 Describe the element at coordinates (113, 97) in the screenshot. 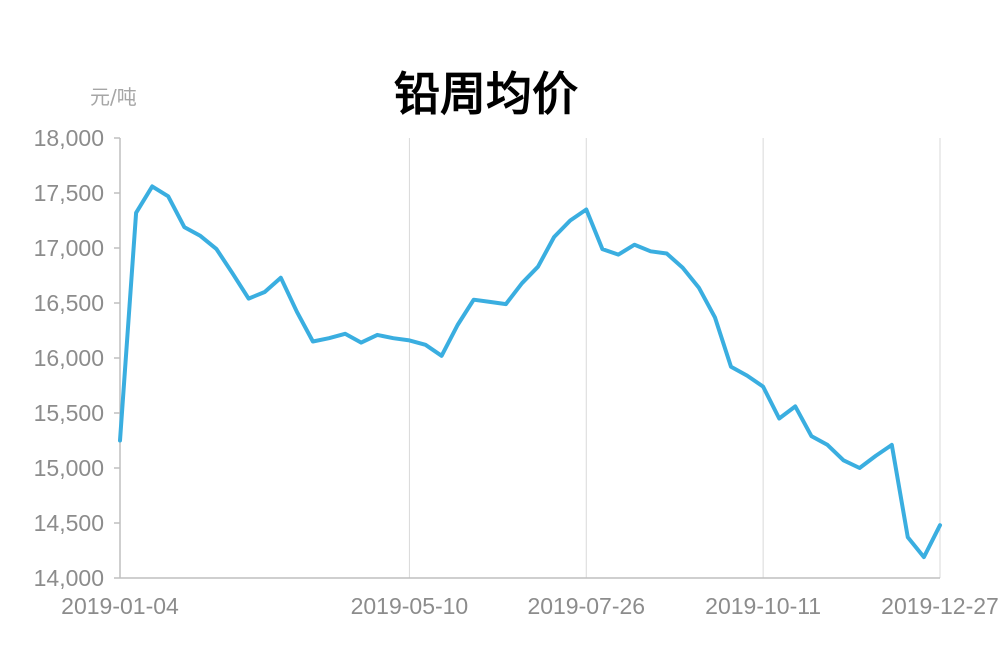

I see `y-unit-label: 元/吨` at that location.